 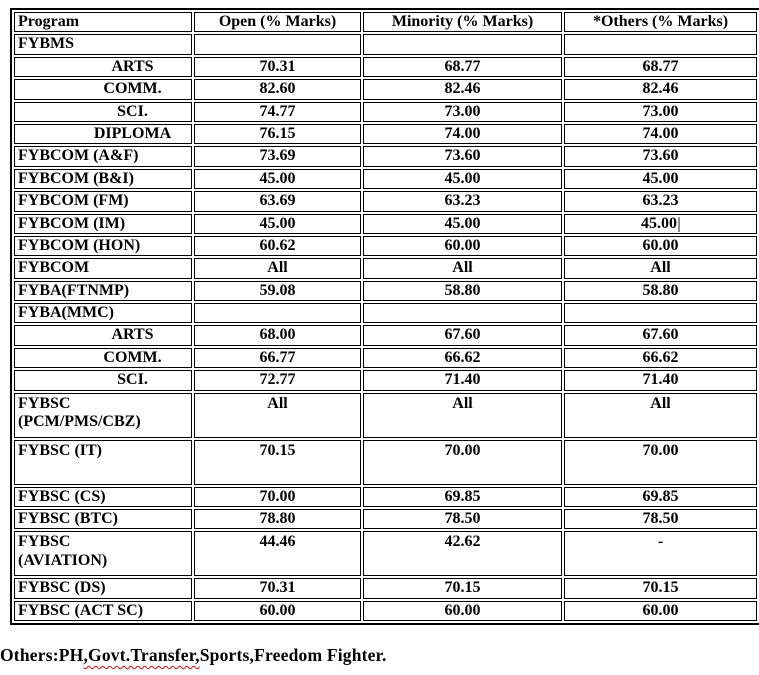 I want to click on table-row: FYBSC (ACT SC) 60.00 60.00 60.00, so click(x=385, y=611).